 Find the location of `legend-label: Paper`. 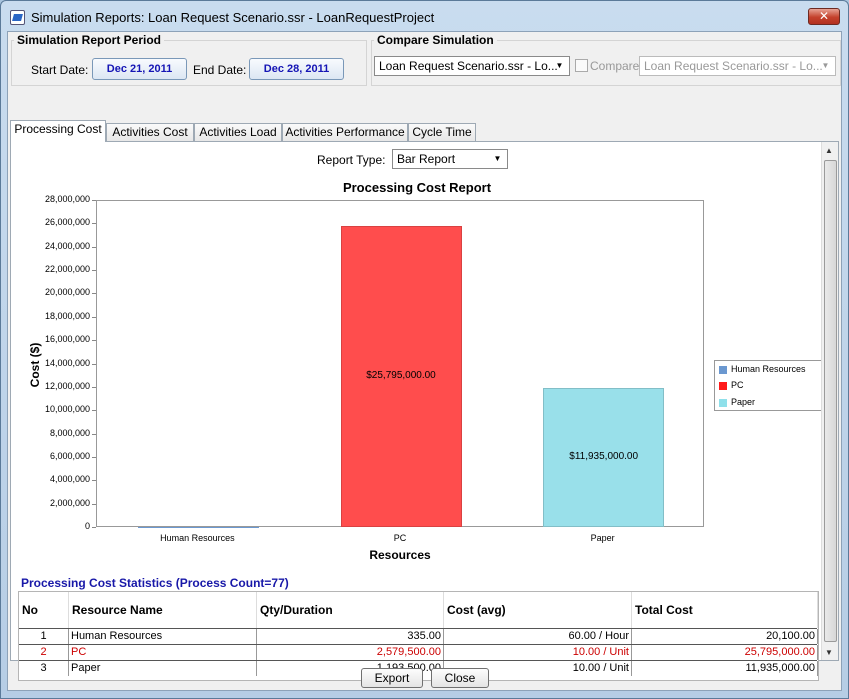

legend-label: Paper is located at coordinates (743, 402).